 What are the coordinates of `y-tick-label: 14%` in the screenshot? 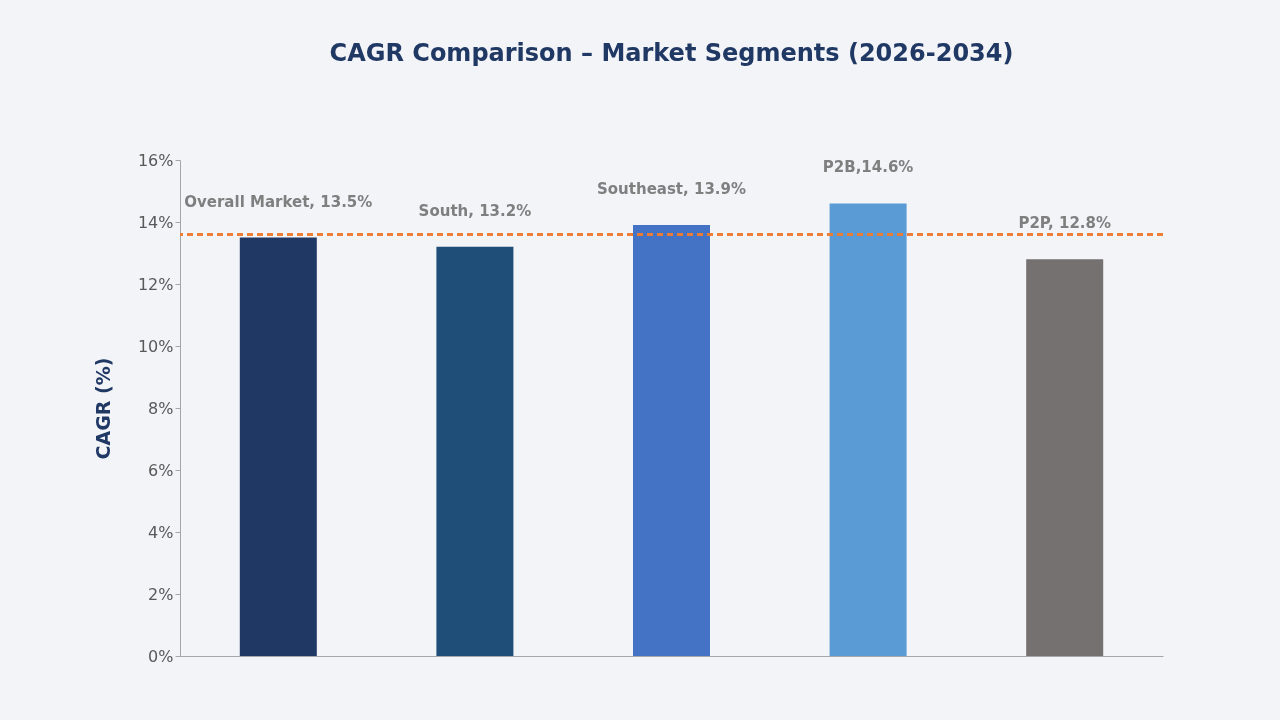 It's located at (155, 222).